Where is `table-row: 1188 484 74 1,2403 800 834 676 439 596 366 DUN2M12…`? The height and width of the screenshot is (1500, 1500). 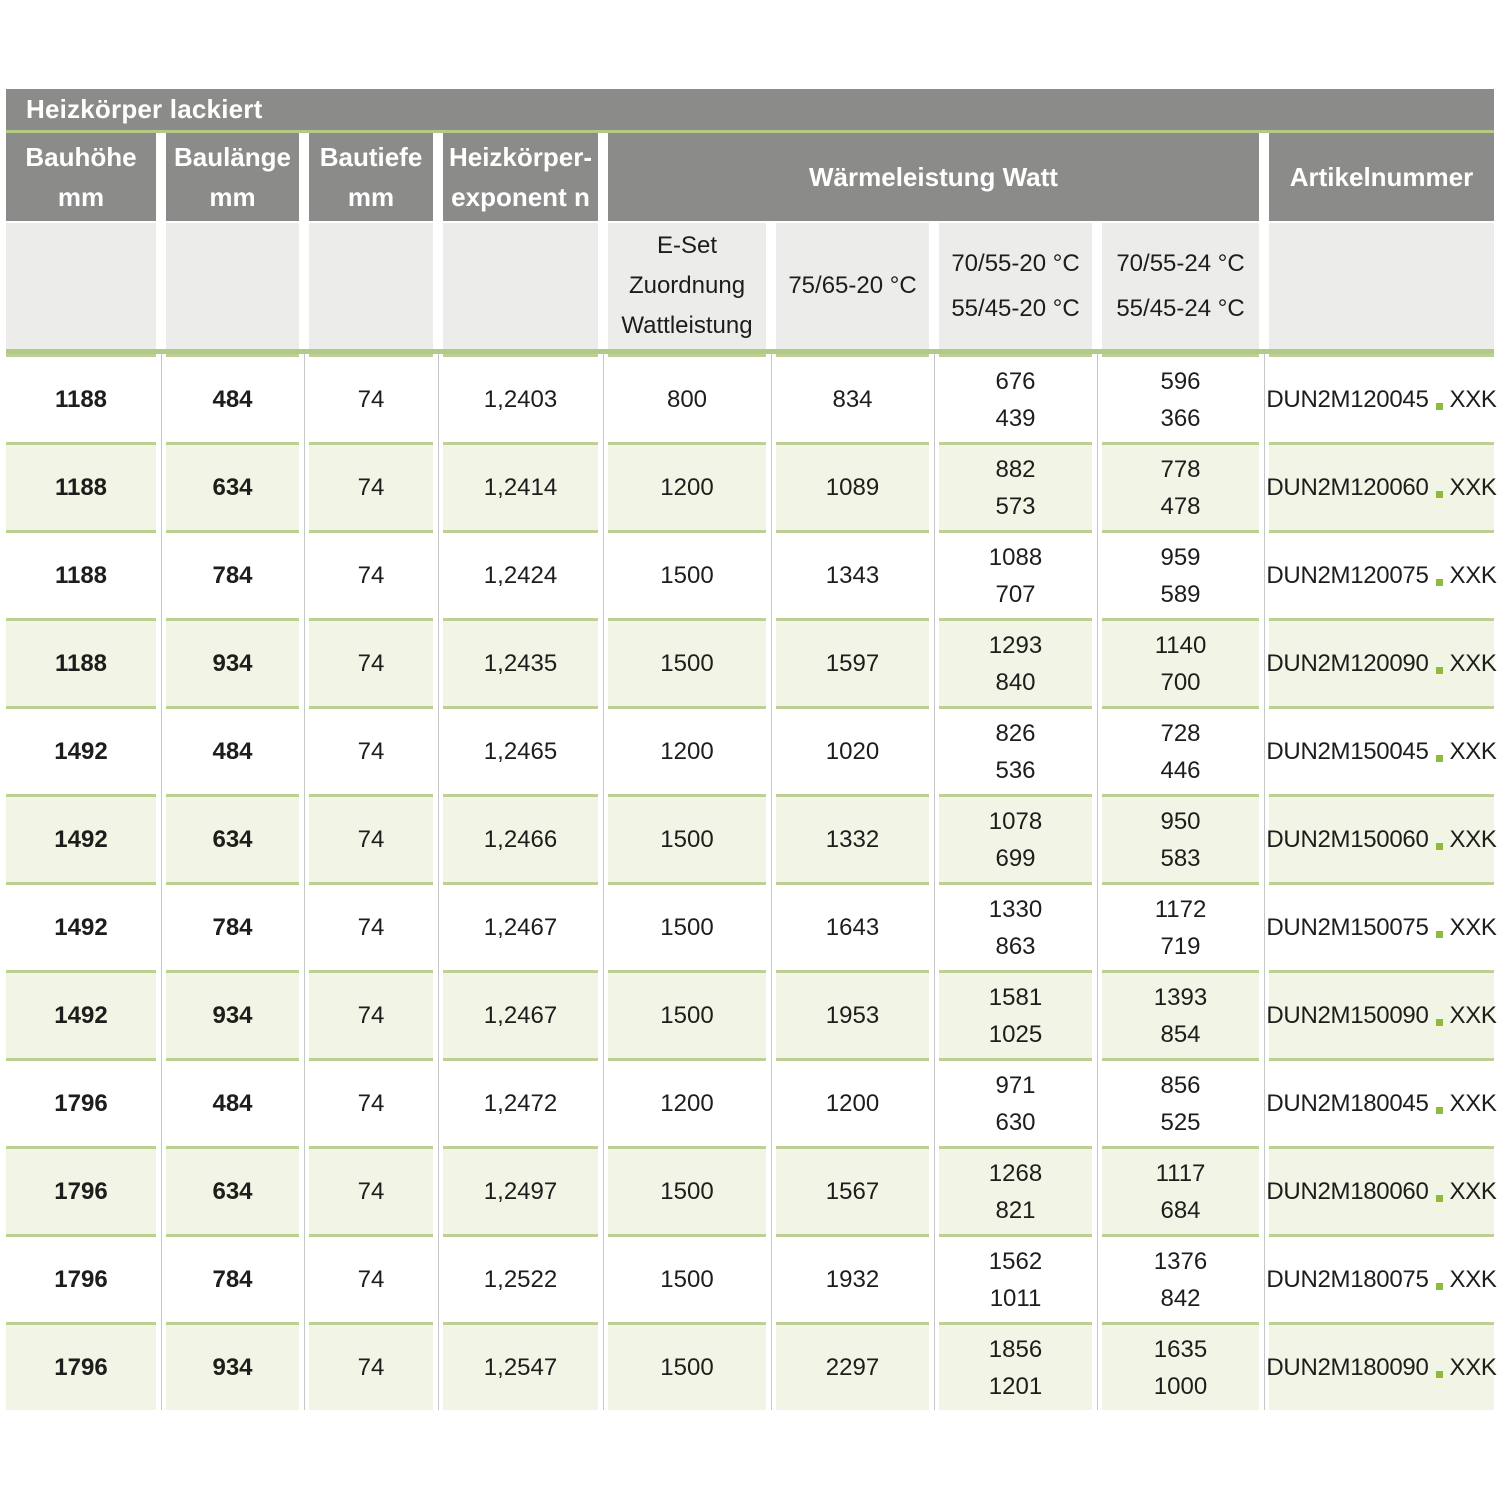 table-row: 1188 484 74 1,2403 800 834 676 439 596 366 DUN2M12… is located at coordinates (751, 398).